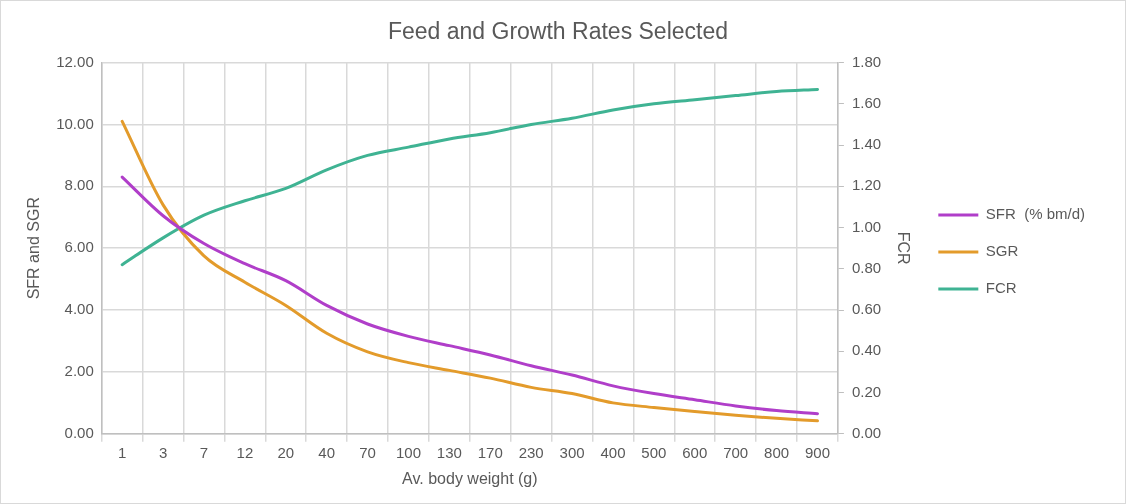 This screenshot has height=504, width=1126. I want to click on x-tick-label: 900, so click(817, 452).